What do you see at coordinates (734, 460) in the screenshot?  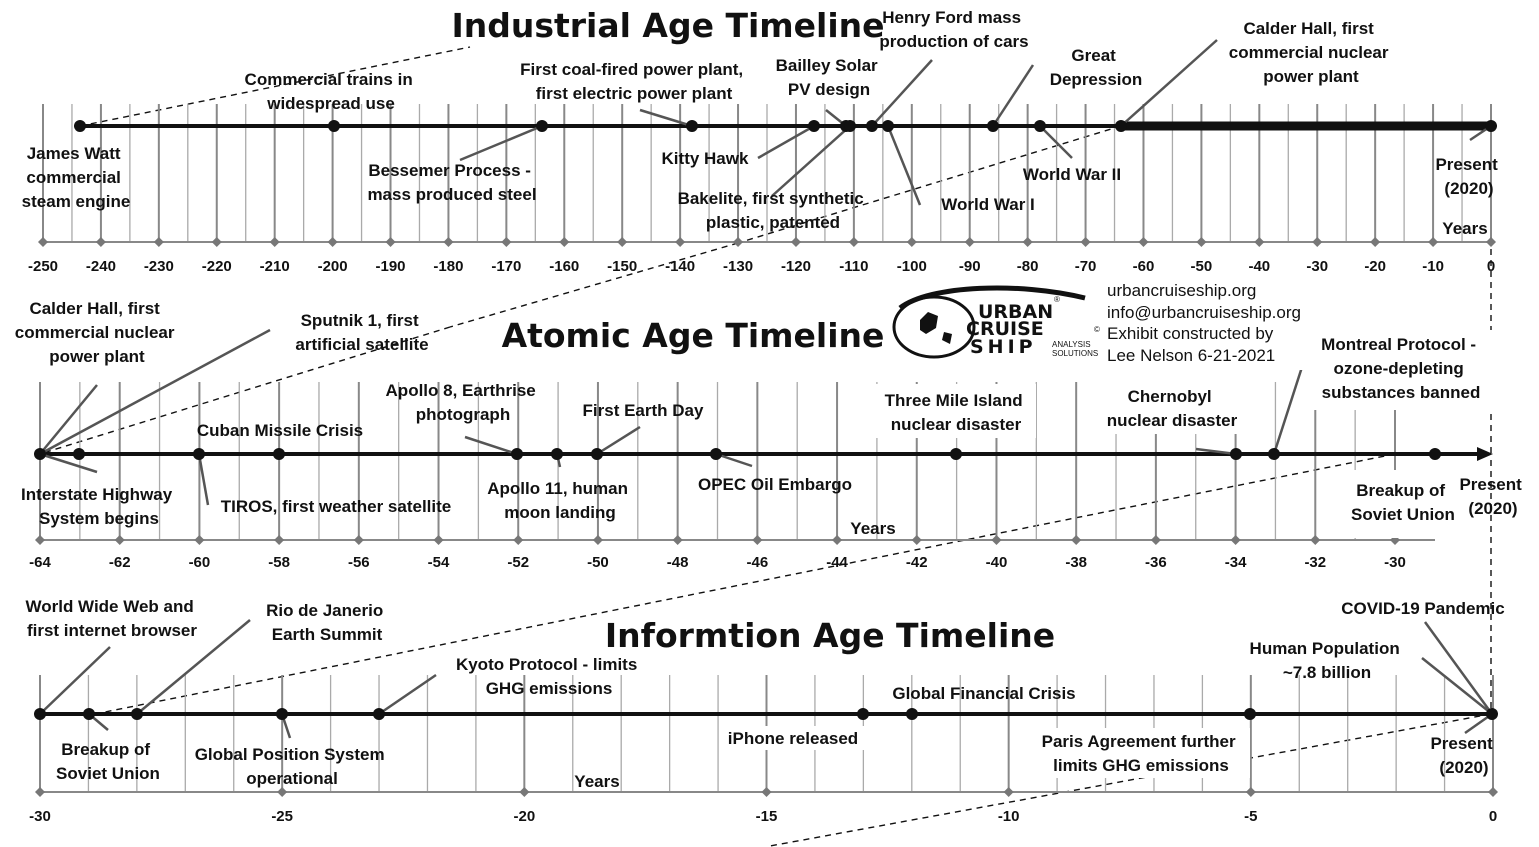 I see `leader-opec` at bounding box center [734, 460].